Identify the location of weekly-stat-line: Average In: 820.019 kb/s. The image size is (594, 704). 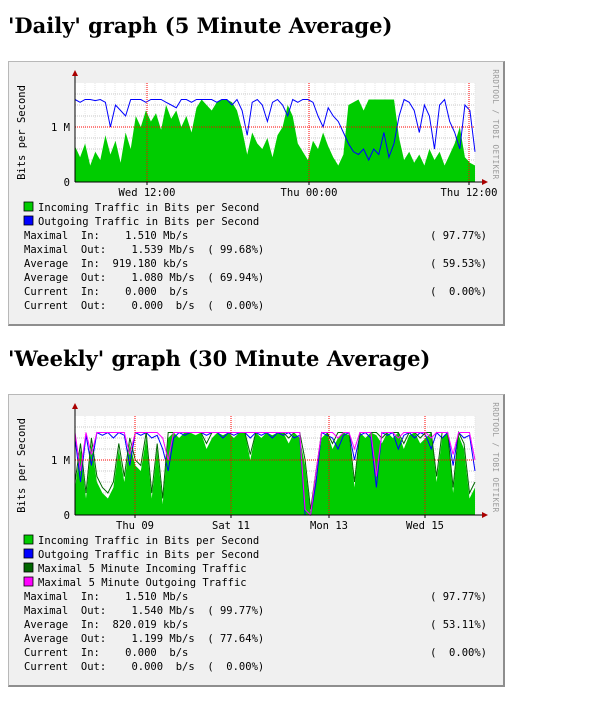
(106, 625).